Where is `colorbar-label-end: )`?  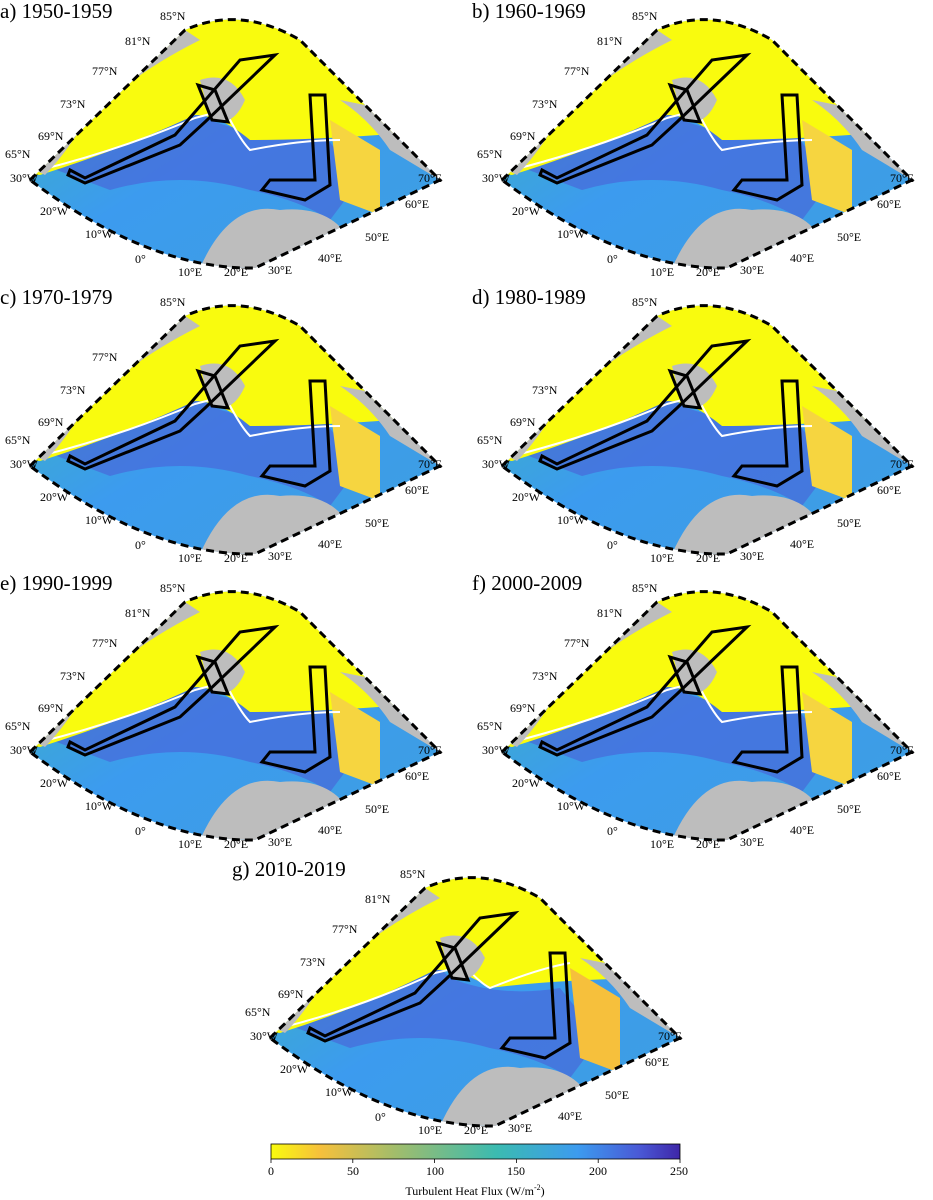 colorbar-label-end: ) is located at coordinates (542, 1191).